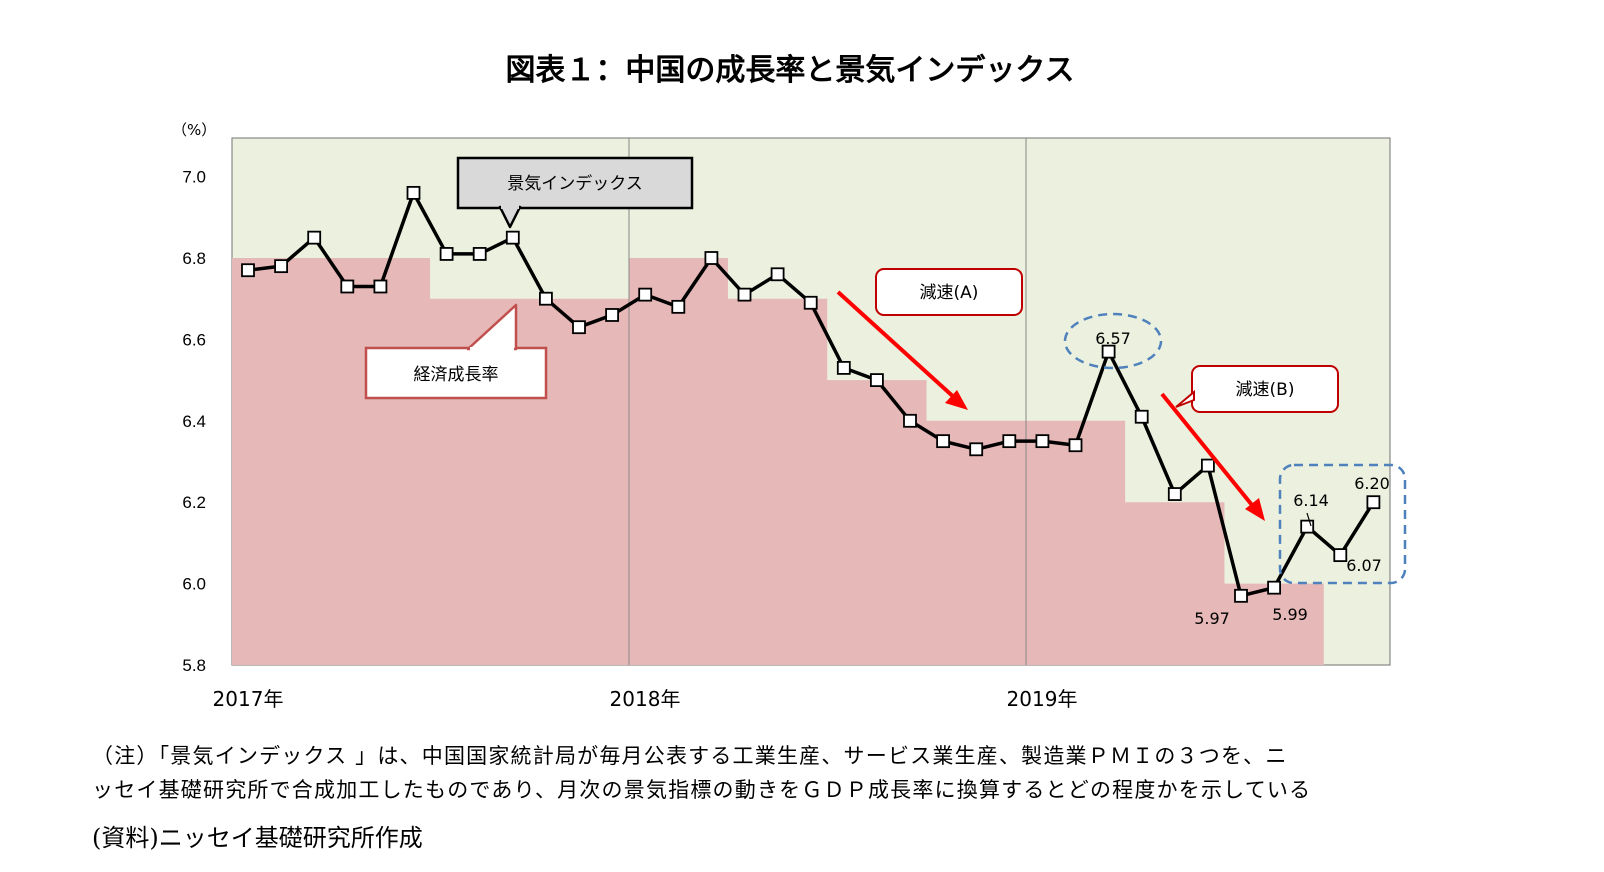  What do you see at coordinates (194, 130) in the screenshot?
I see `y-unit-label: （%）` at bounding box center [194, 130].